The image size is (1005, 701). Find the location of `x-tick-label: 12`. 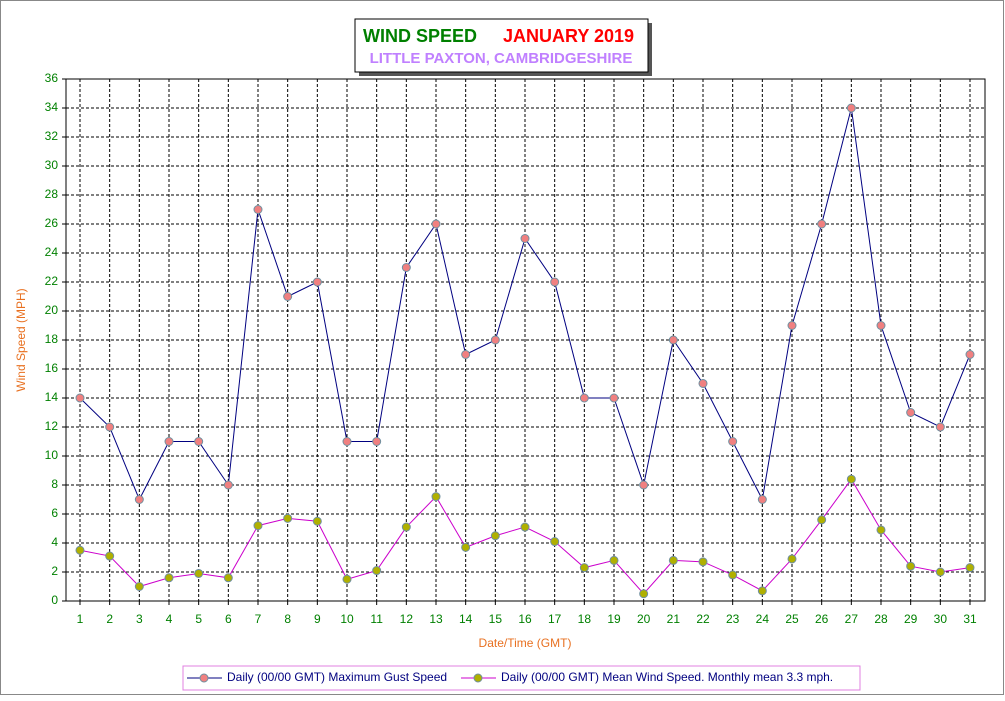

x-tick-label: 12 is located at coordinates (407, 619).